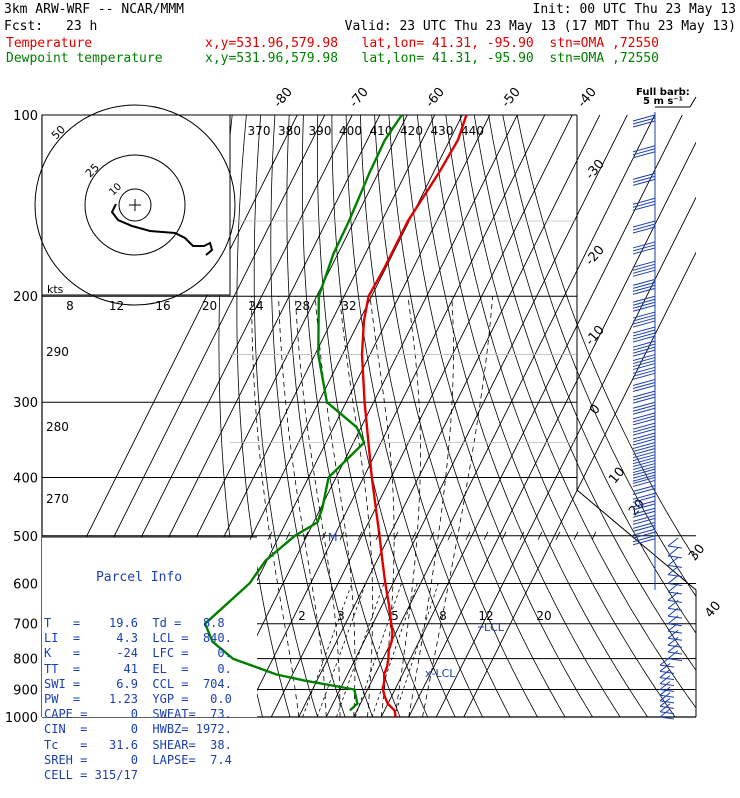 The image size is (740, 798). Describe the element at coordinates (162, 306) in the screenshot. I see `speed-tick-label: 16` at that location.